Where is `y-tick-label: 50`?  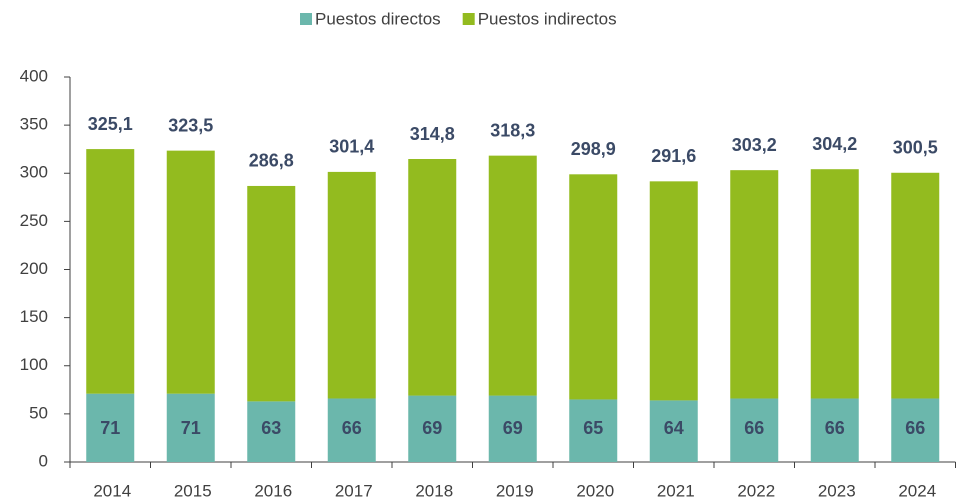 y-tick-label: 50 is located at coordinates (38, 412).